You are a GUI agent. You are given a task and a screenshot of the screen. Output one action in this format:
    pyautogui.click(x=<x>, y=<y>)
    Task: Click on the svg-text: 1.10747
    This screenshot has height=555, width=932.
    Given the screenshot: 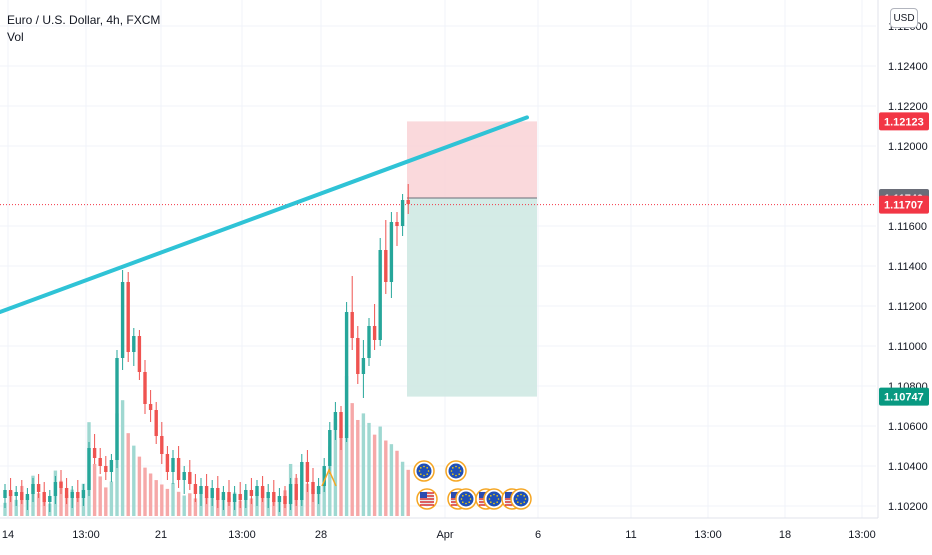 What is the action you would take?
    pyautogui.click(x=904, y=398)
    